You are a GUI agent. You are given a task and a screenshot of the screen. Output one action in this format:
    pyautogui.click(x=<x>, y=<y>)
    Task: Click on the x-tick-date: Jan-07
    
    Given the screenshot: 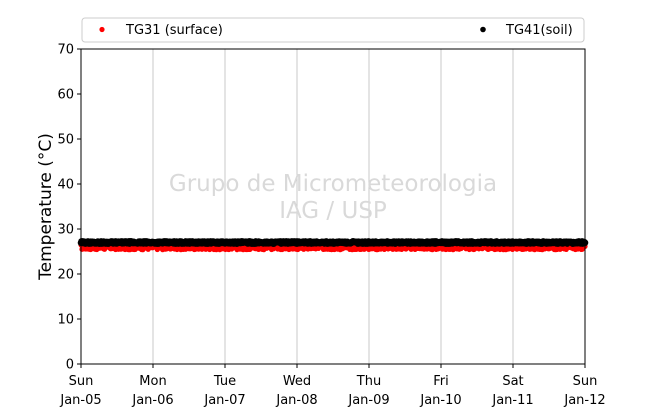 What is the action you would take?
    pyautogui.click(x=224, y=400)
    